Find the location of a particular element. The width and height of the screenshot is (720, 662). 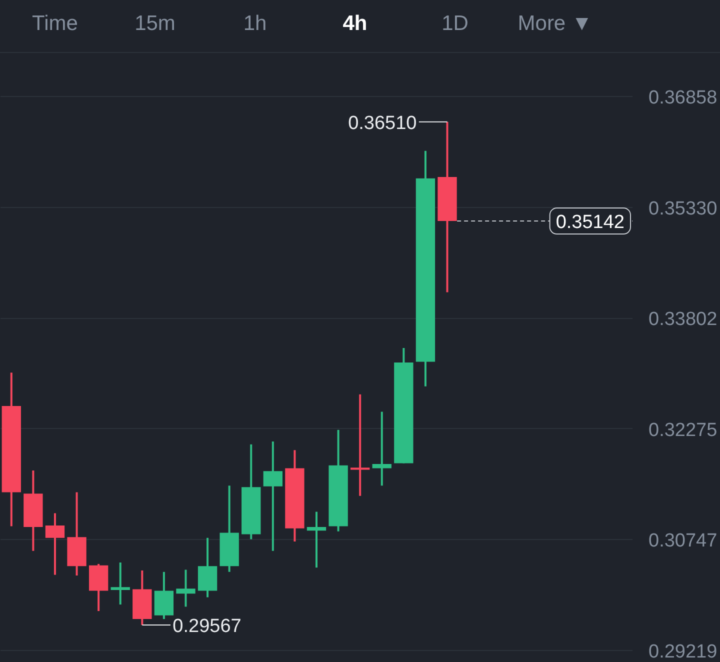

text: 0.29567 is located at coordinates (207, 627).